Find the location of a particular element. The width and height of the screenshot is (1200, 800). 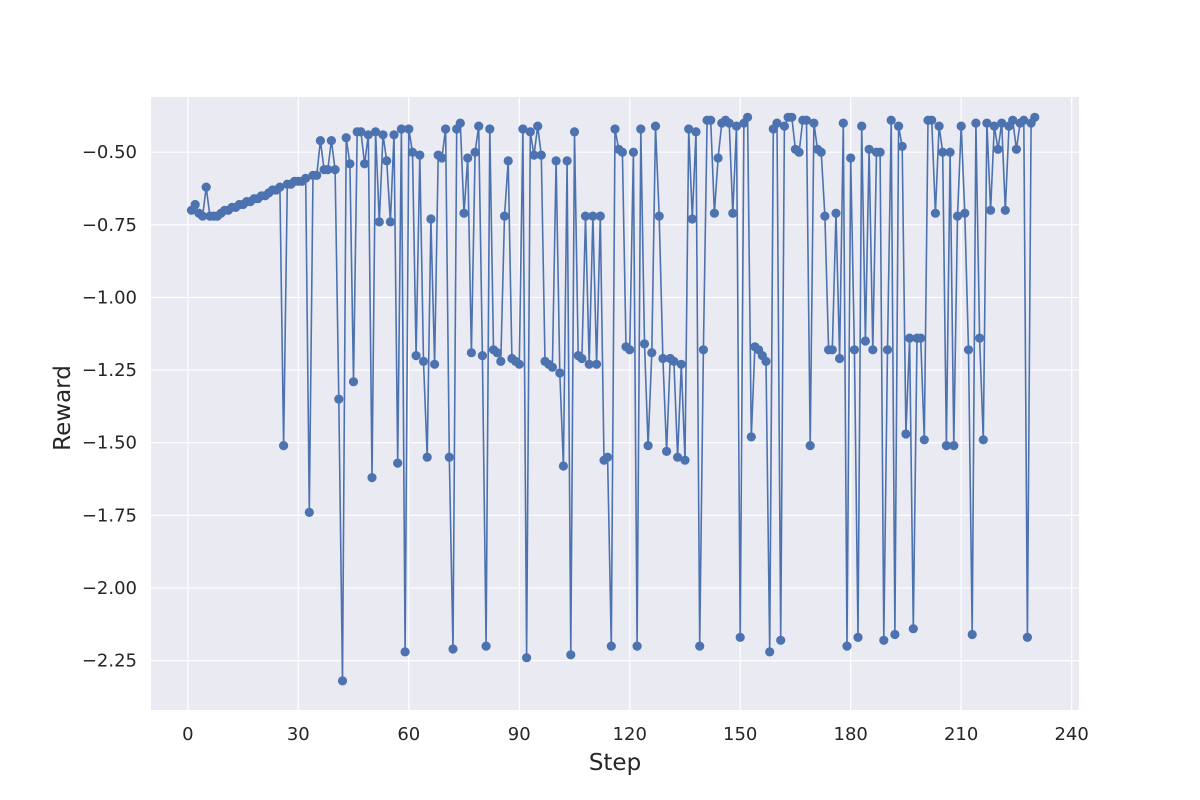

y-tick-label: −2.25 is located at coordinates (109, 661).